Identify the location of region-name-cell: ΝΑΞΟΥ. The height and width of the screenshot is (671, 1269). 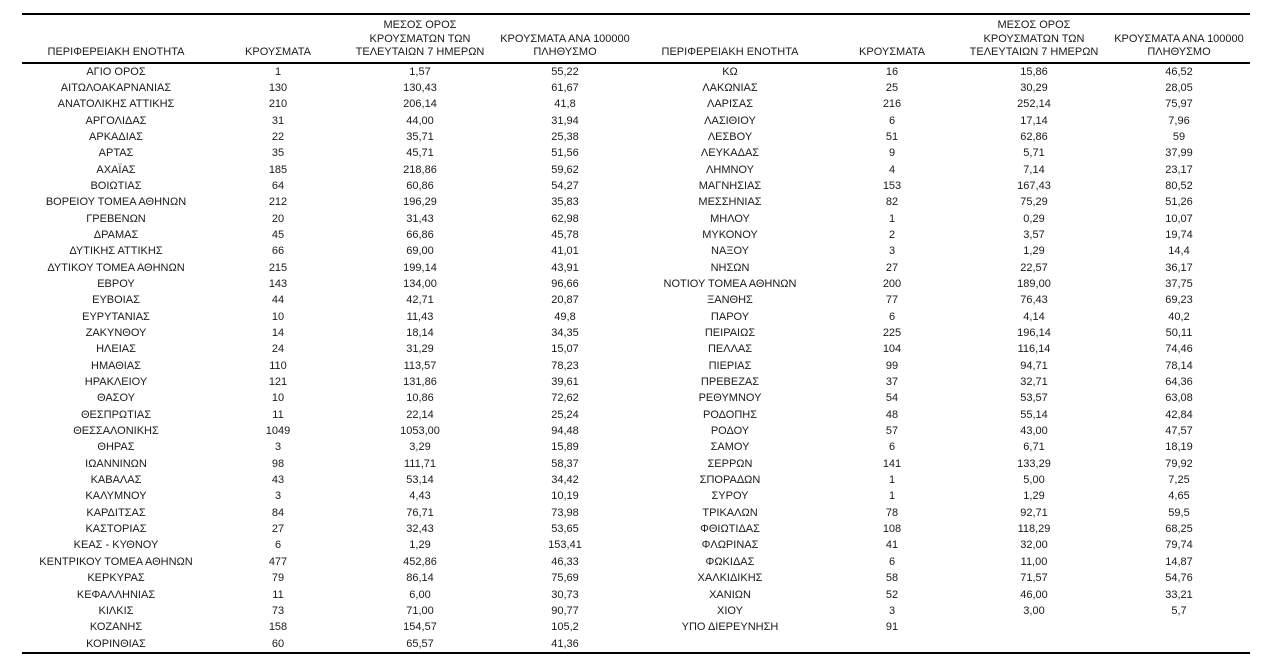
(730, 251).